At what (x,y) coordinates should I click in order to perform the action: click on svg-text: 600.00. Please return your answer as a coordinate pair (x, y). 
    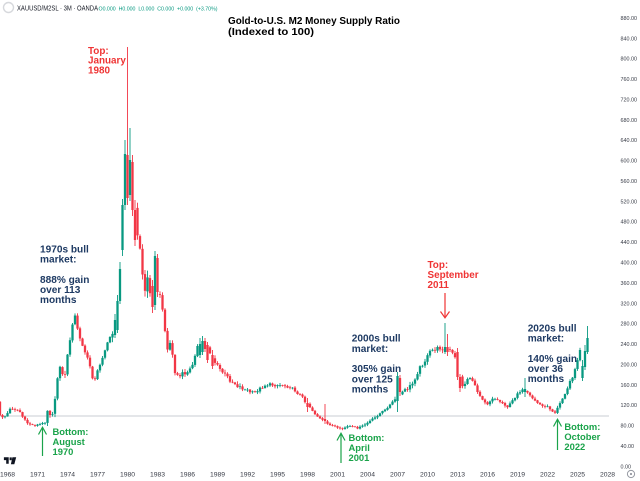
    Looking at the image, I should click on (629, 162).